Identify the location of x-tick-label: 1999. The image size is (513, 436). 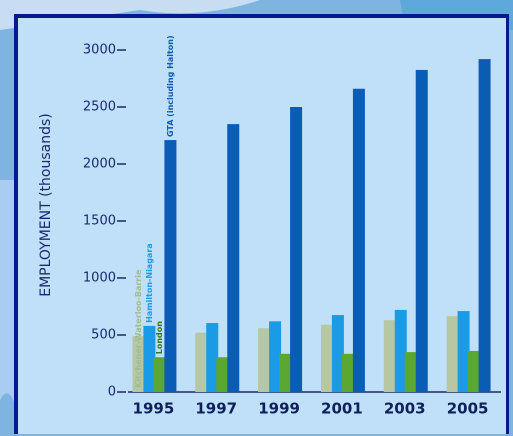
(279, 409).